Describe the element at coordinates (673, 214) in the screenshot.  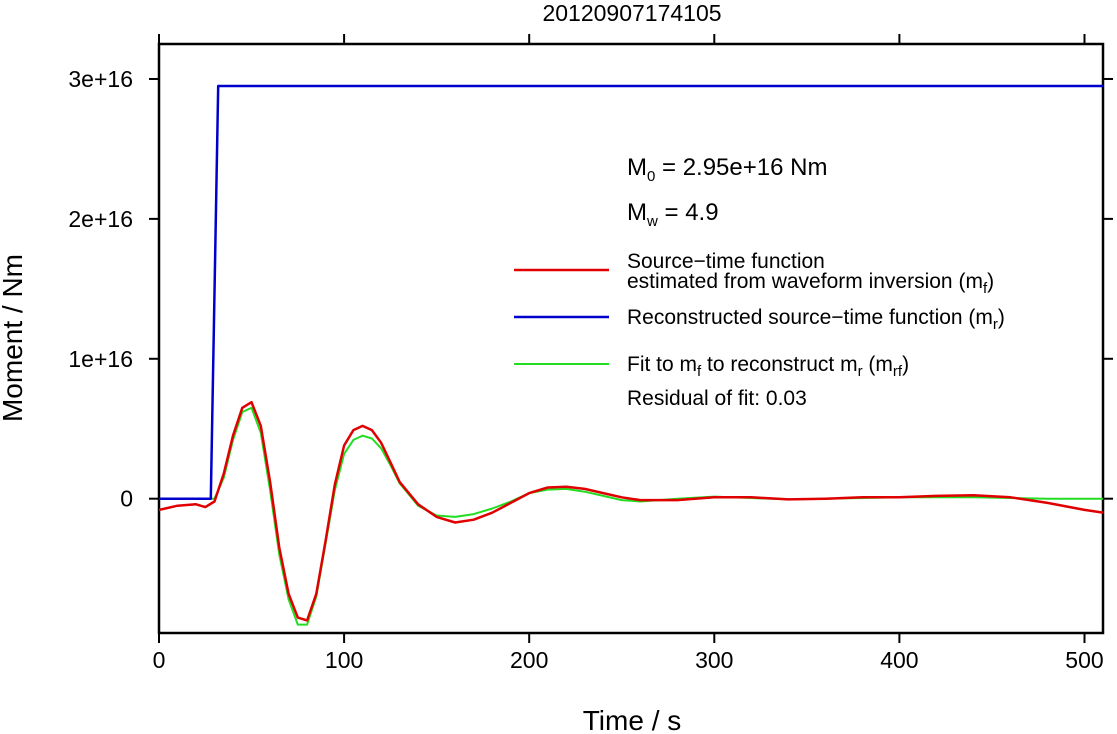
I see `moment-magnitude-annotation: Mw = 4.9` at that location.